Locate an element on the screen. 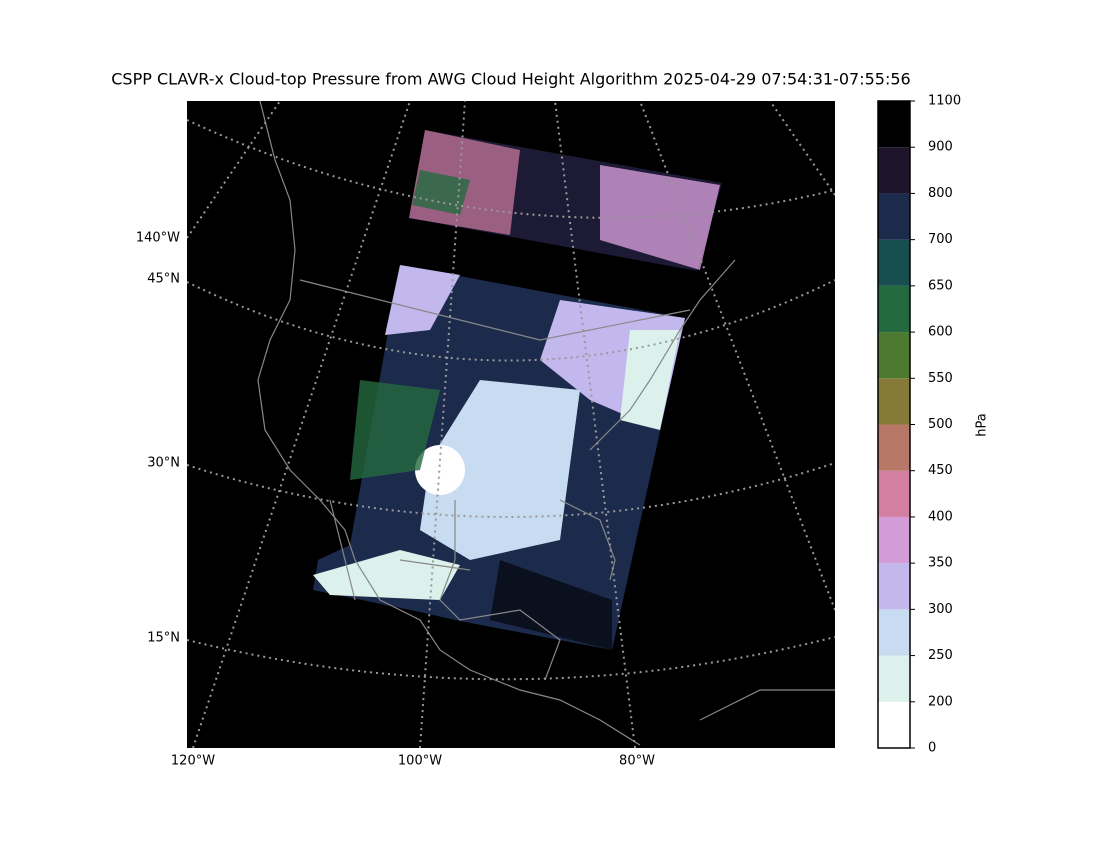 Image resolution: width=1120 pixels, height=844 pixels. lat-label: 15°N is located at coordinates (163, 638).